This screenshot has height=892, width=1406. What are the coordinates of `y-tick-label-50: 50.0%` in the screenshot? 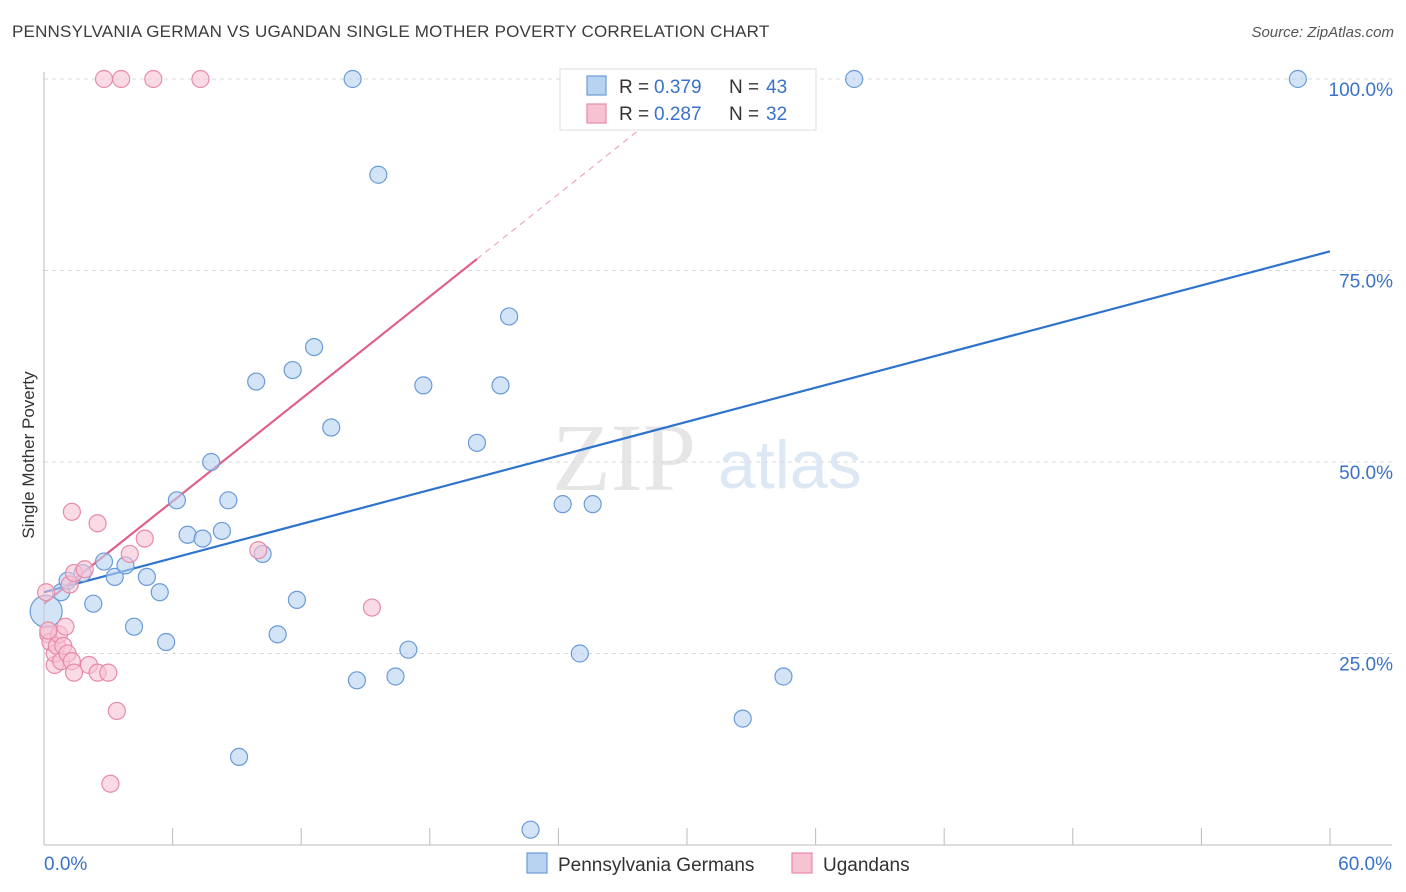 It's located at (1366, 473).